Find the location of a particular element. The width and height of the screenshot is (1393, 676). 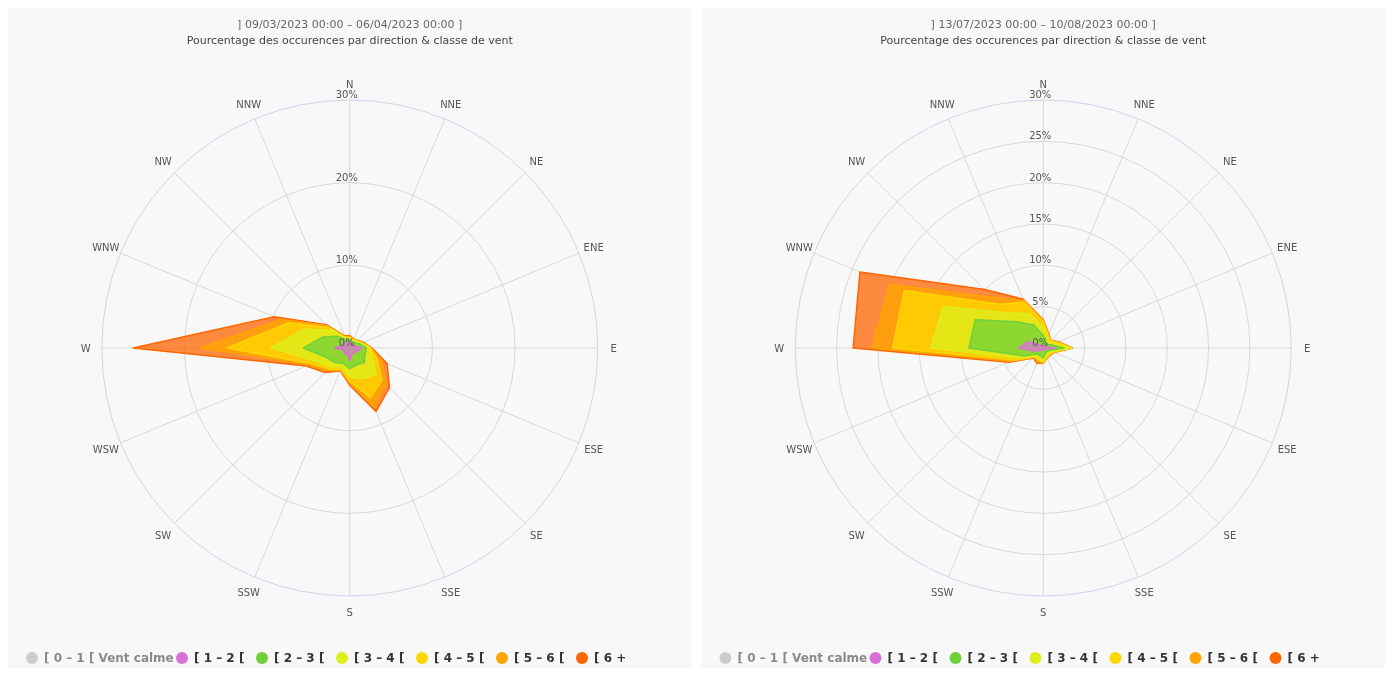

y-tick-label: 15% is located at coordinates (1040, 218).